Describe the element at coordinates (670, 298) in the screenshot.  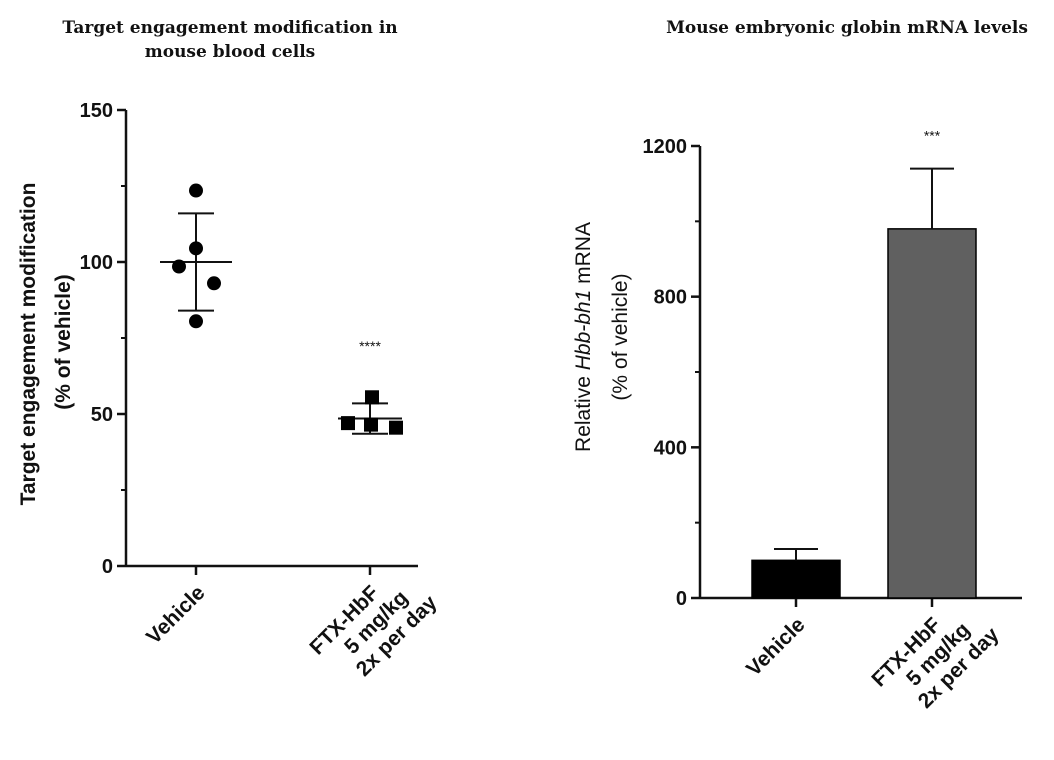
I see `right-y-tick-label: 800` at that location.